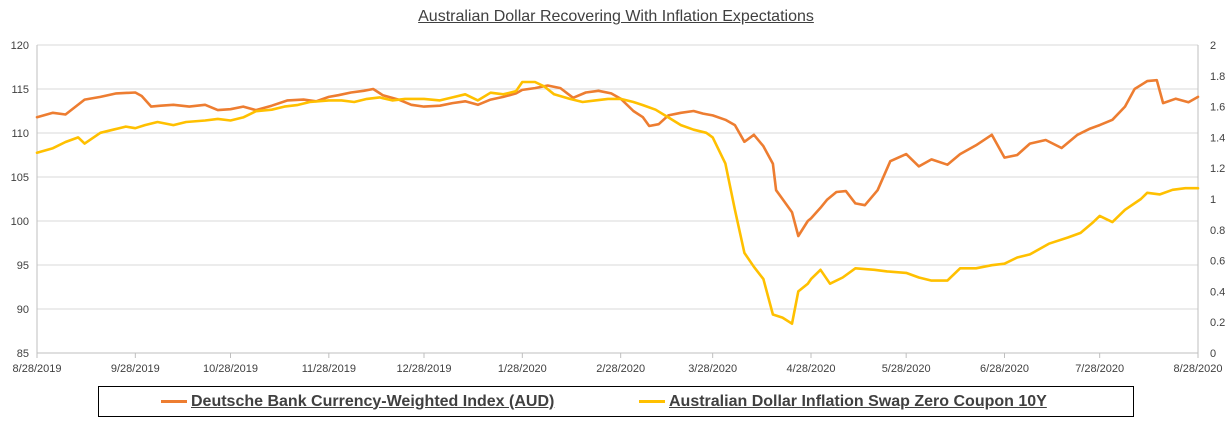 The height and width of the screenshot is (421, 1232). I want to click on y-right-tick-label: 1.4, so click(1217, 138).